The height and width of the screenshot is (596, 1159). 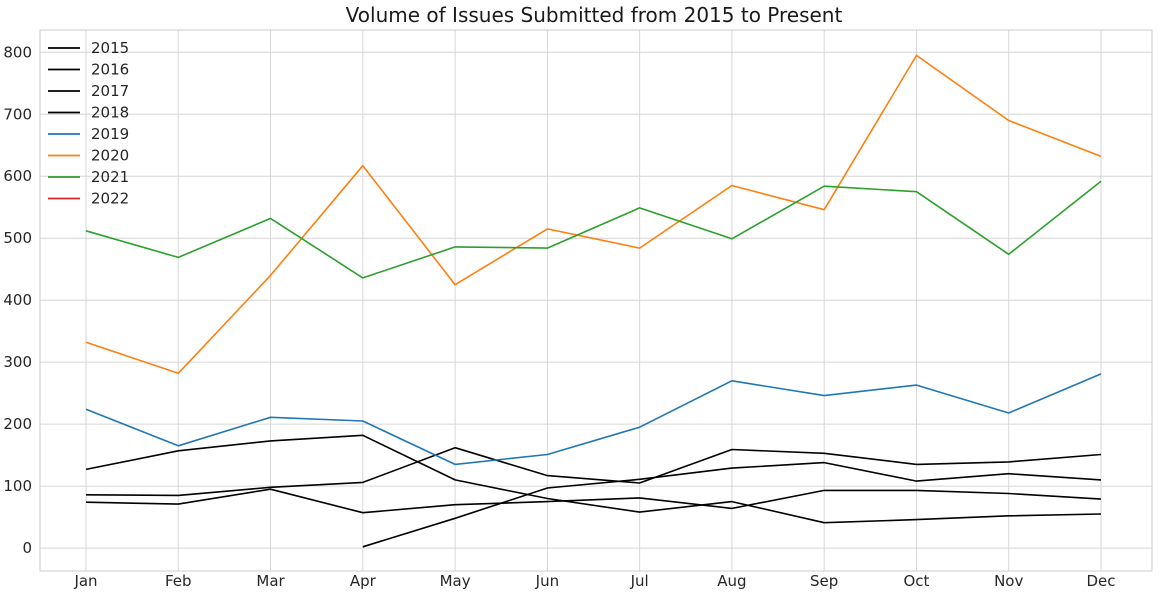 What do you see at coordinates (110, 70) in the screenshot?
I see `legend-label: 2016` at bounding box center [110, 70].